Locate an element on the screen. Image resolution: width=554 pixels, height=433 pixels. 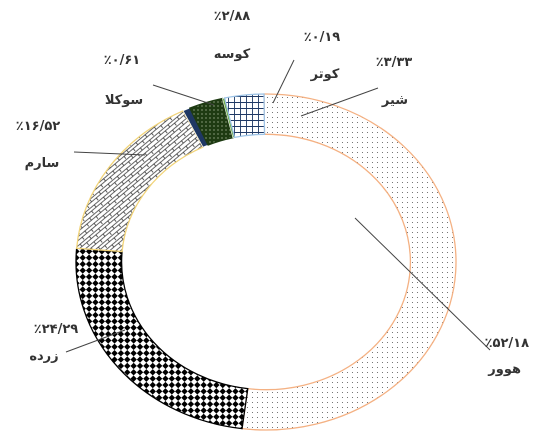
slice-name-label-5: کوسه is located at coordinates (232, 54).